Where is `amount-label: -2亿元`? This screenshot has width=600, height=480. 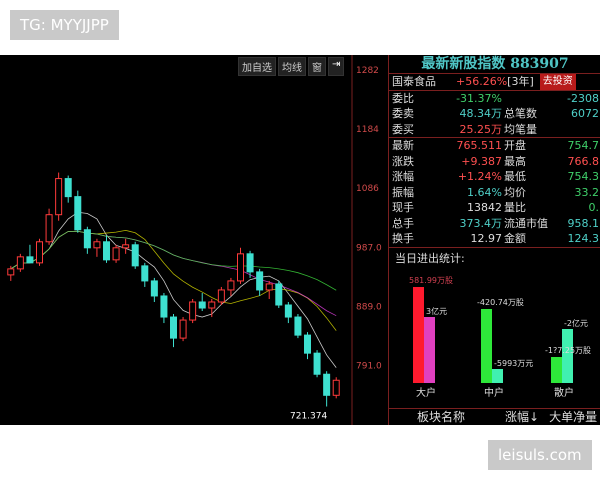 amount-label: -2亿元 is located at coordinates (576, 323).